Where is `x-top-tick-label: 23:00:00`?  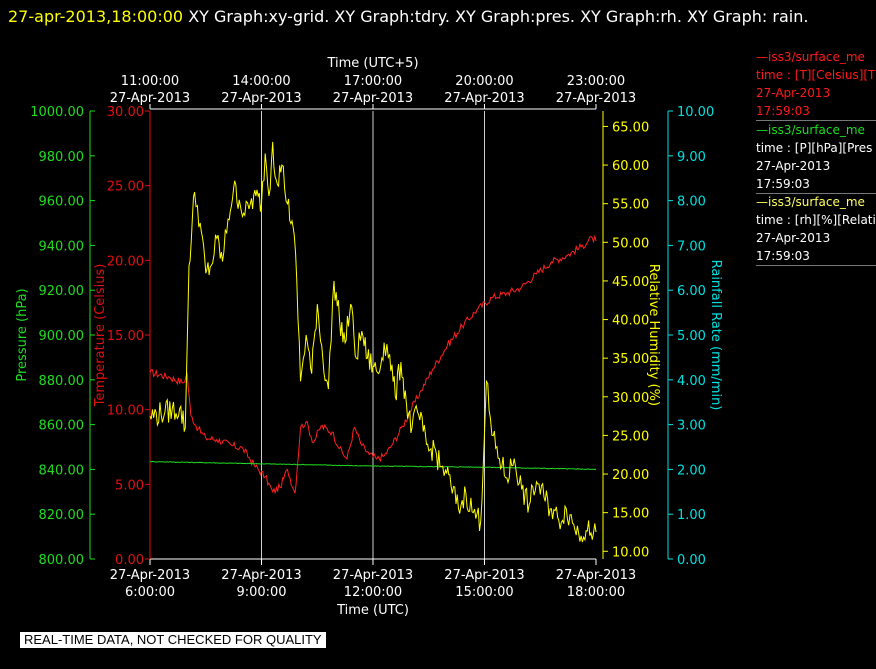
x-top-tick-label: 23:00:00 is located at coordinates (596, 81).